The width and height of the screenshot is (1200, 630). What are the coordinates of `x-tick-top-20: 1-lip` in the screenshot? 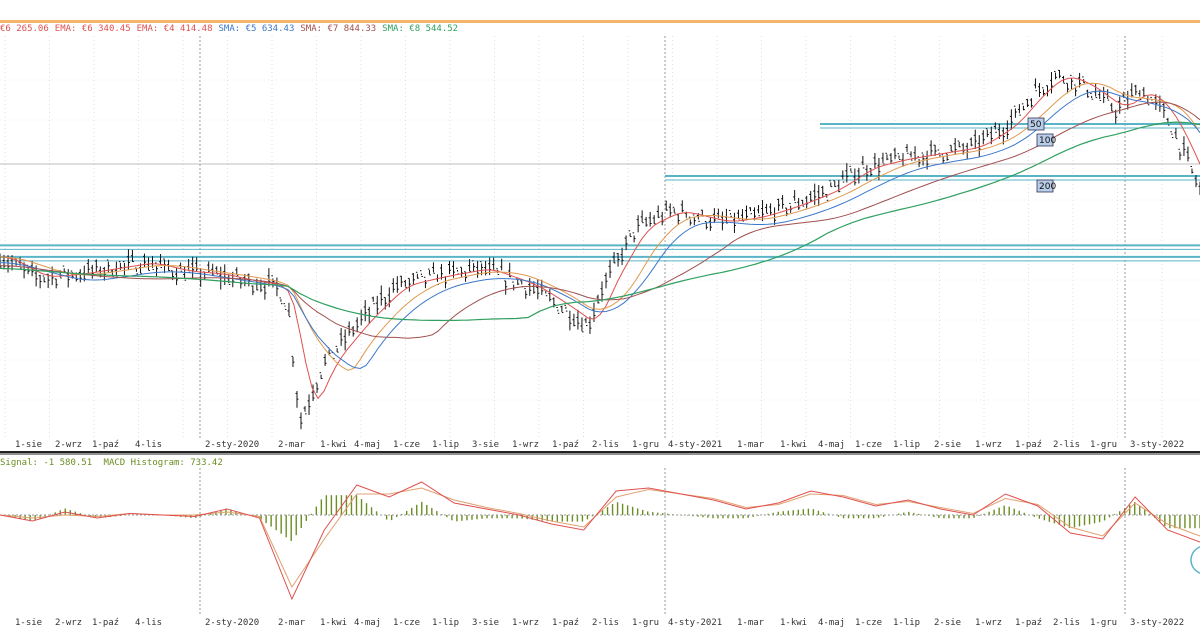 It's located at (906, 445).